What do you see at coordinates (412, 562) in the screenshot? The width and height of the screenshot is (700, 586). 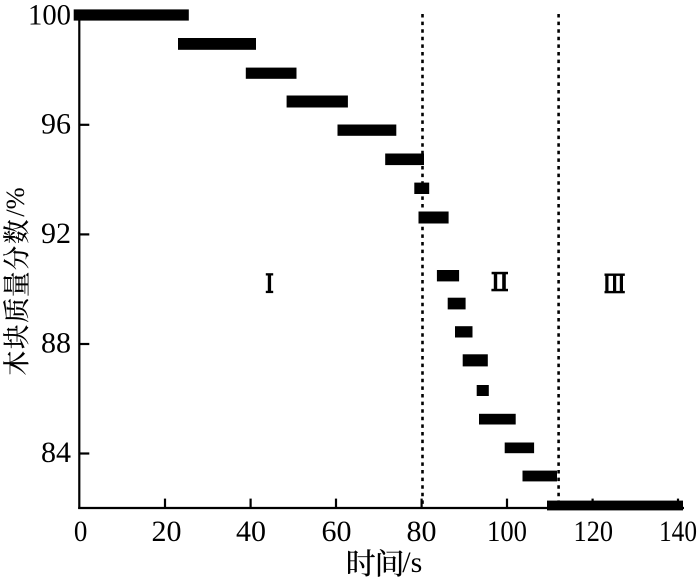 I see `svg-text: /s` at bounding box center [412, 562].